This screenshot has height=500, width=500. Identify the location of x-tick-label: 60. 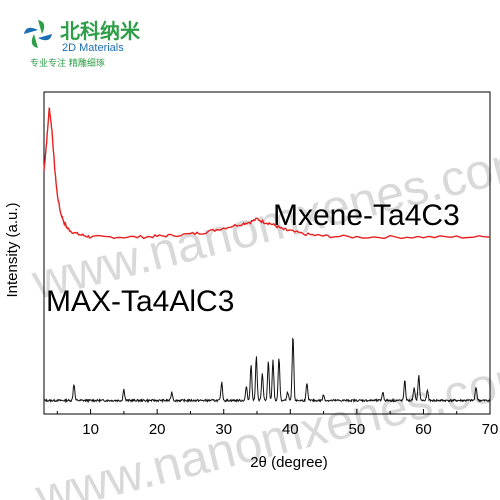
(423, 429).